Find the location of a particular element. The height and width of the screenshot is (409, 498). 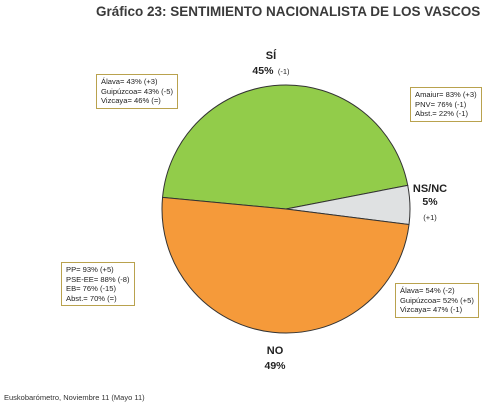

slice-label-no-name: NO is located at coordinates (275, 351).